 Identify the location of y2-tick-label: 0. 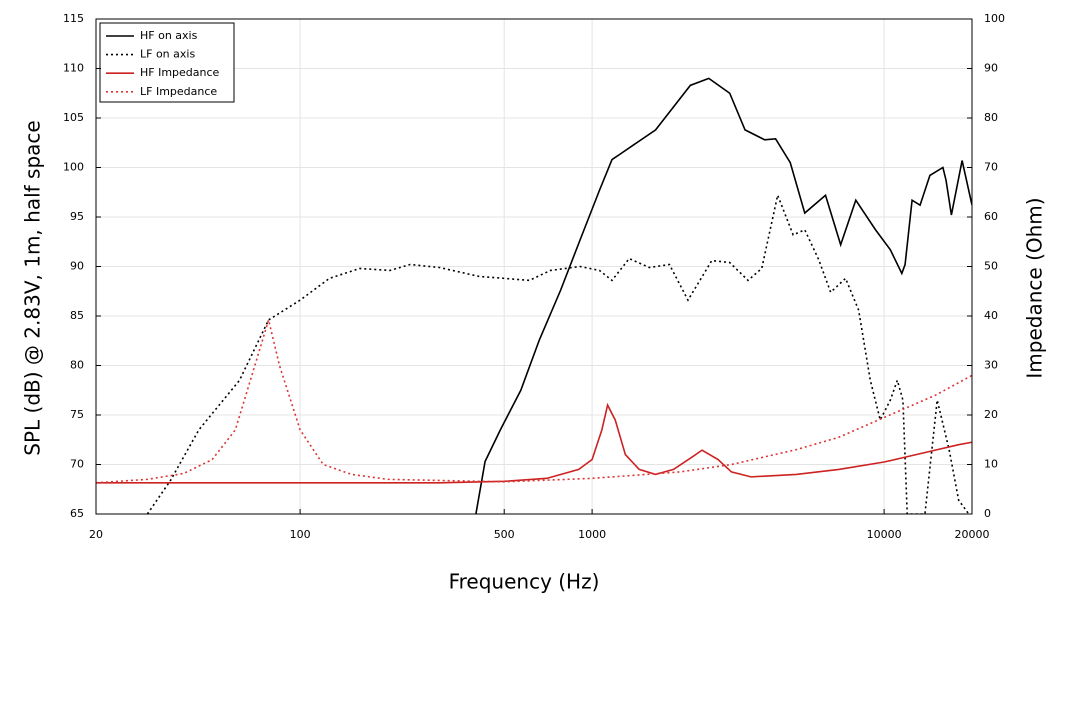
(987, 513).